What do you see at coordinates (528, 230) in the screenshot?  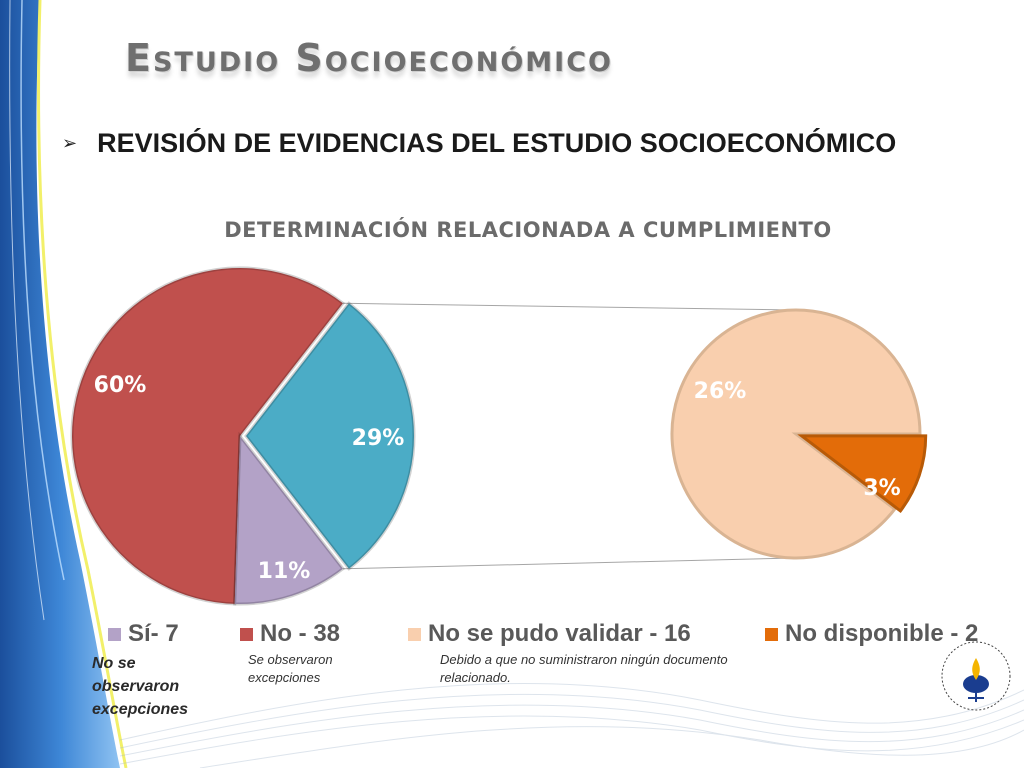 I see `chart-title: DETERMINACIÓN RELACIONADA A CUMPLIMIENTO` at bounding box center [528, 230].